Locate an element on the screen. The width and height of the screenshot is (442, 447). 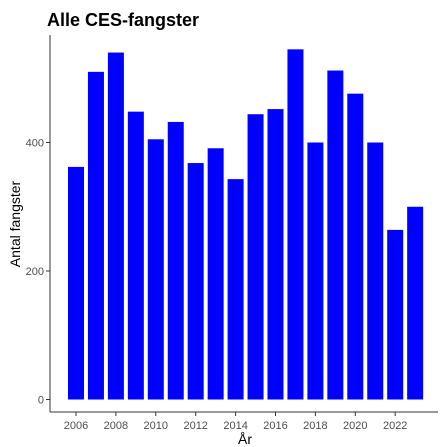
x-axis-label: År is located at coordinates (245, 439).